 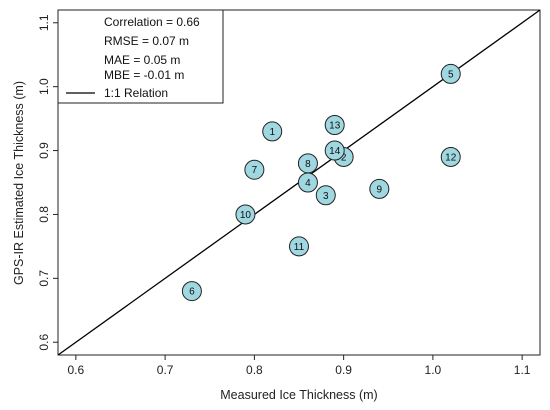 What do you see at coordinates (146, 41) in the screenshot?
I see `legend-stat-rmse: RMSE = 0.07 m` at bounding box center [146, 41].